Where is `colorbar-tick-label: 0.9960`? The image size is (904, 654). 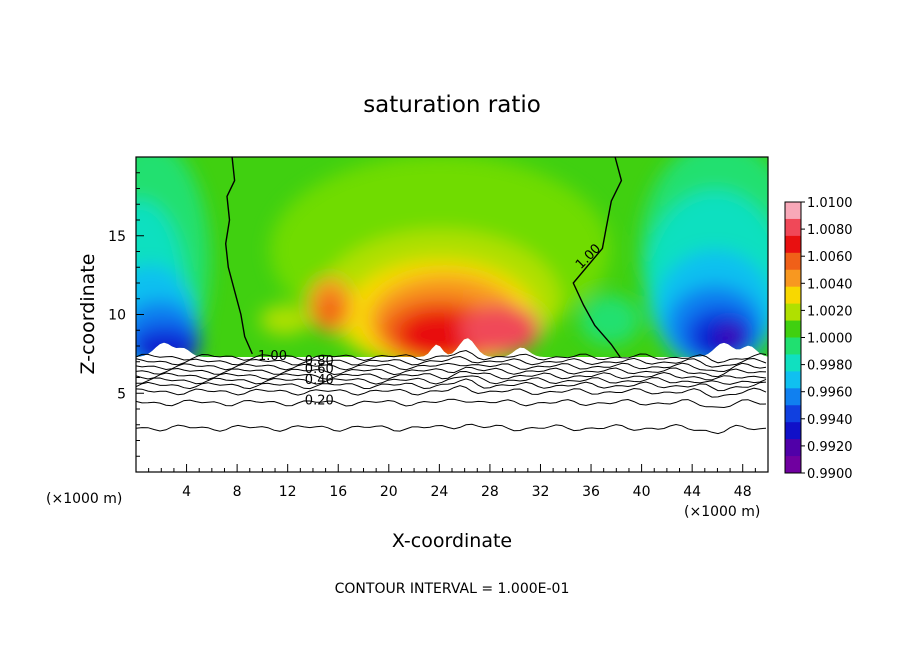
colorbar-tick-label: 0.9960 is located at coordinates (830, 393).